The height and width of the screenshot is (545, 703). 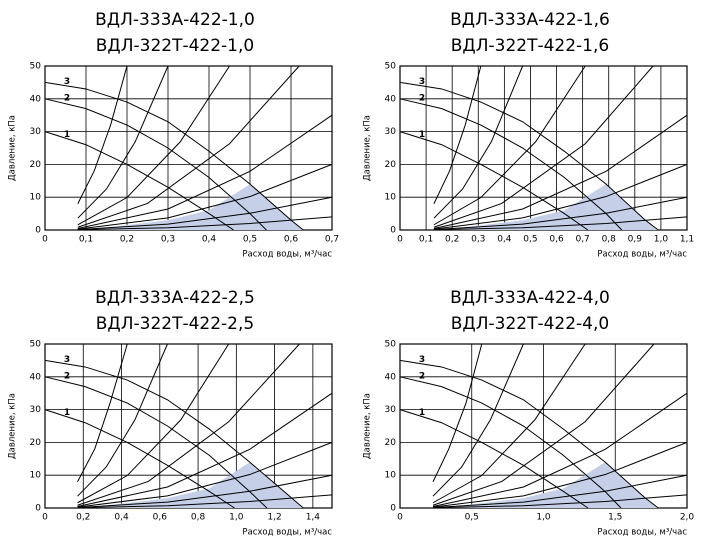 What do you see at coordinates (530, 46) in the screenshot?
I see `chart-subtitle: ВДЛ-322Т-422-1,6` at bounding box center [530, 46].